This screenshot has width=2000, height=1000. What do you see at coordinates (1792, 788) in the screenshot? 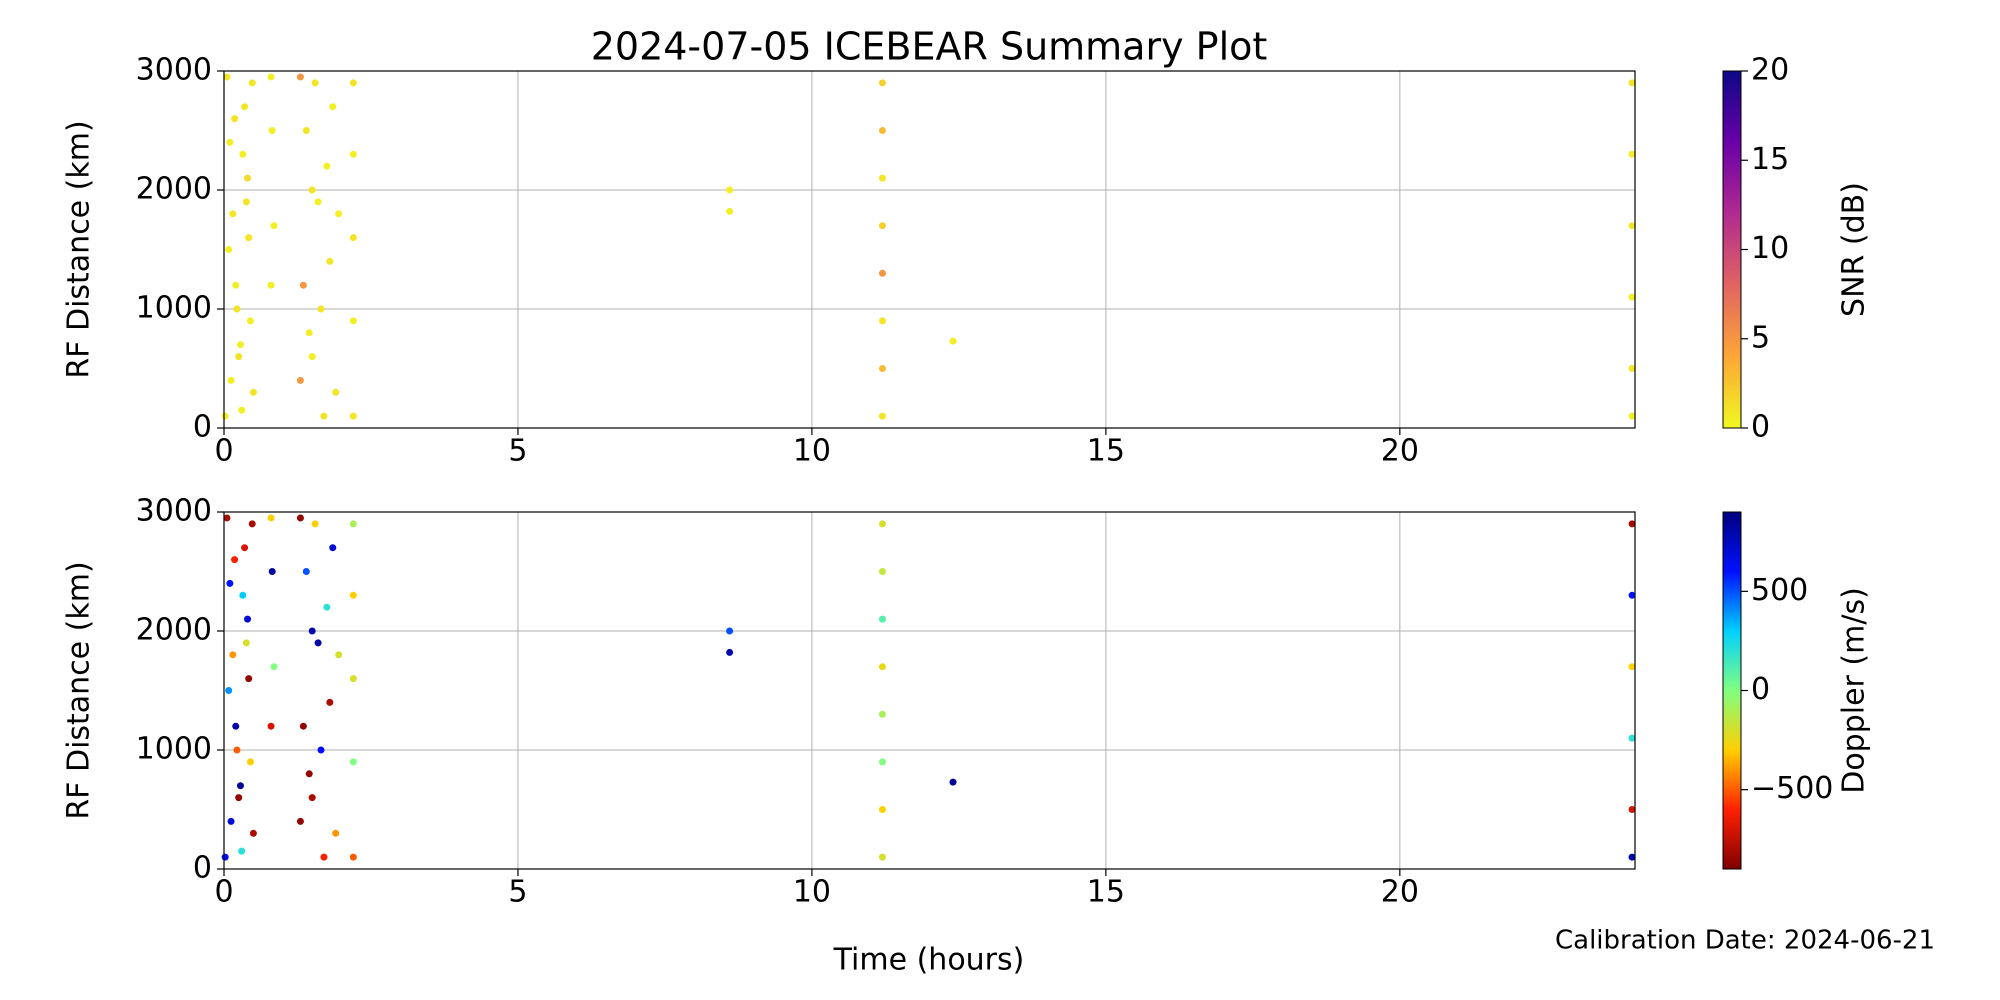
I see `colorbar-tick-label: −500` at bounding box center [1792, 788].